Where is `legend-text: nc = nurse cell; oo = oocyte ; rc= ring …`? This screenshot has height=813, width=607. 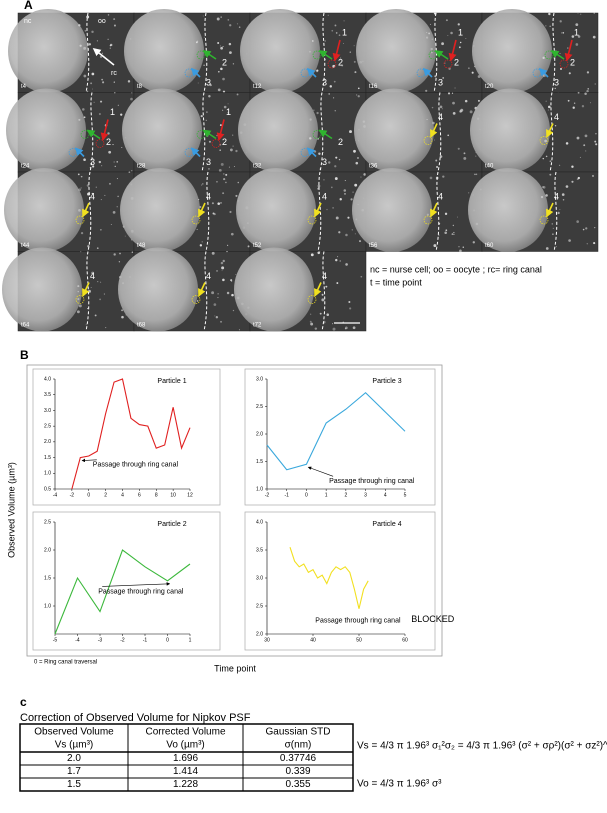 legend-text: nc = nurse cell; oo = oocyte ; rc= ring … is located at coordinates (456, 269).